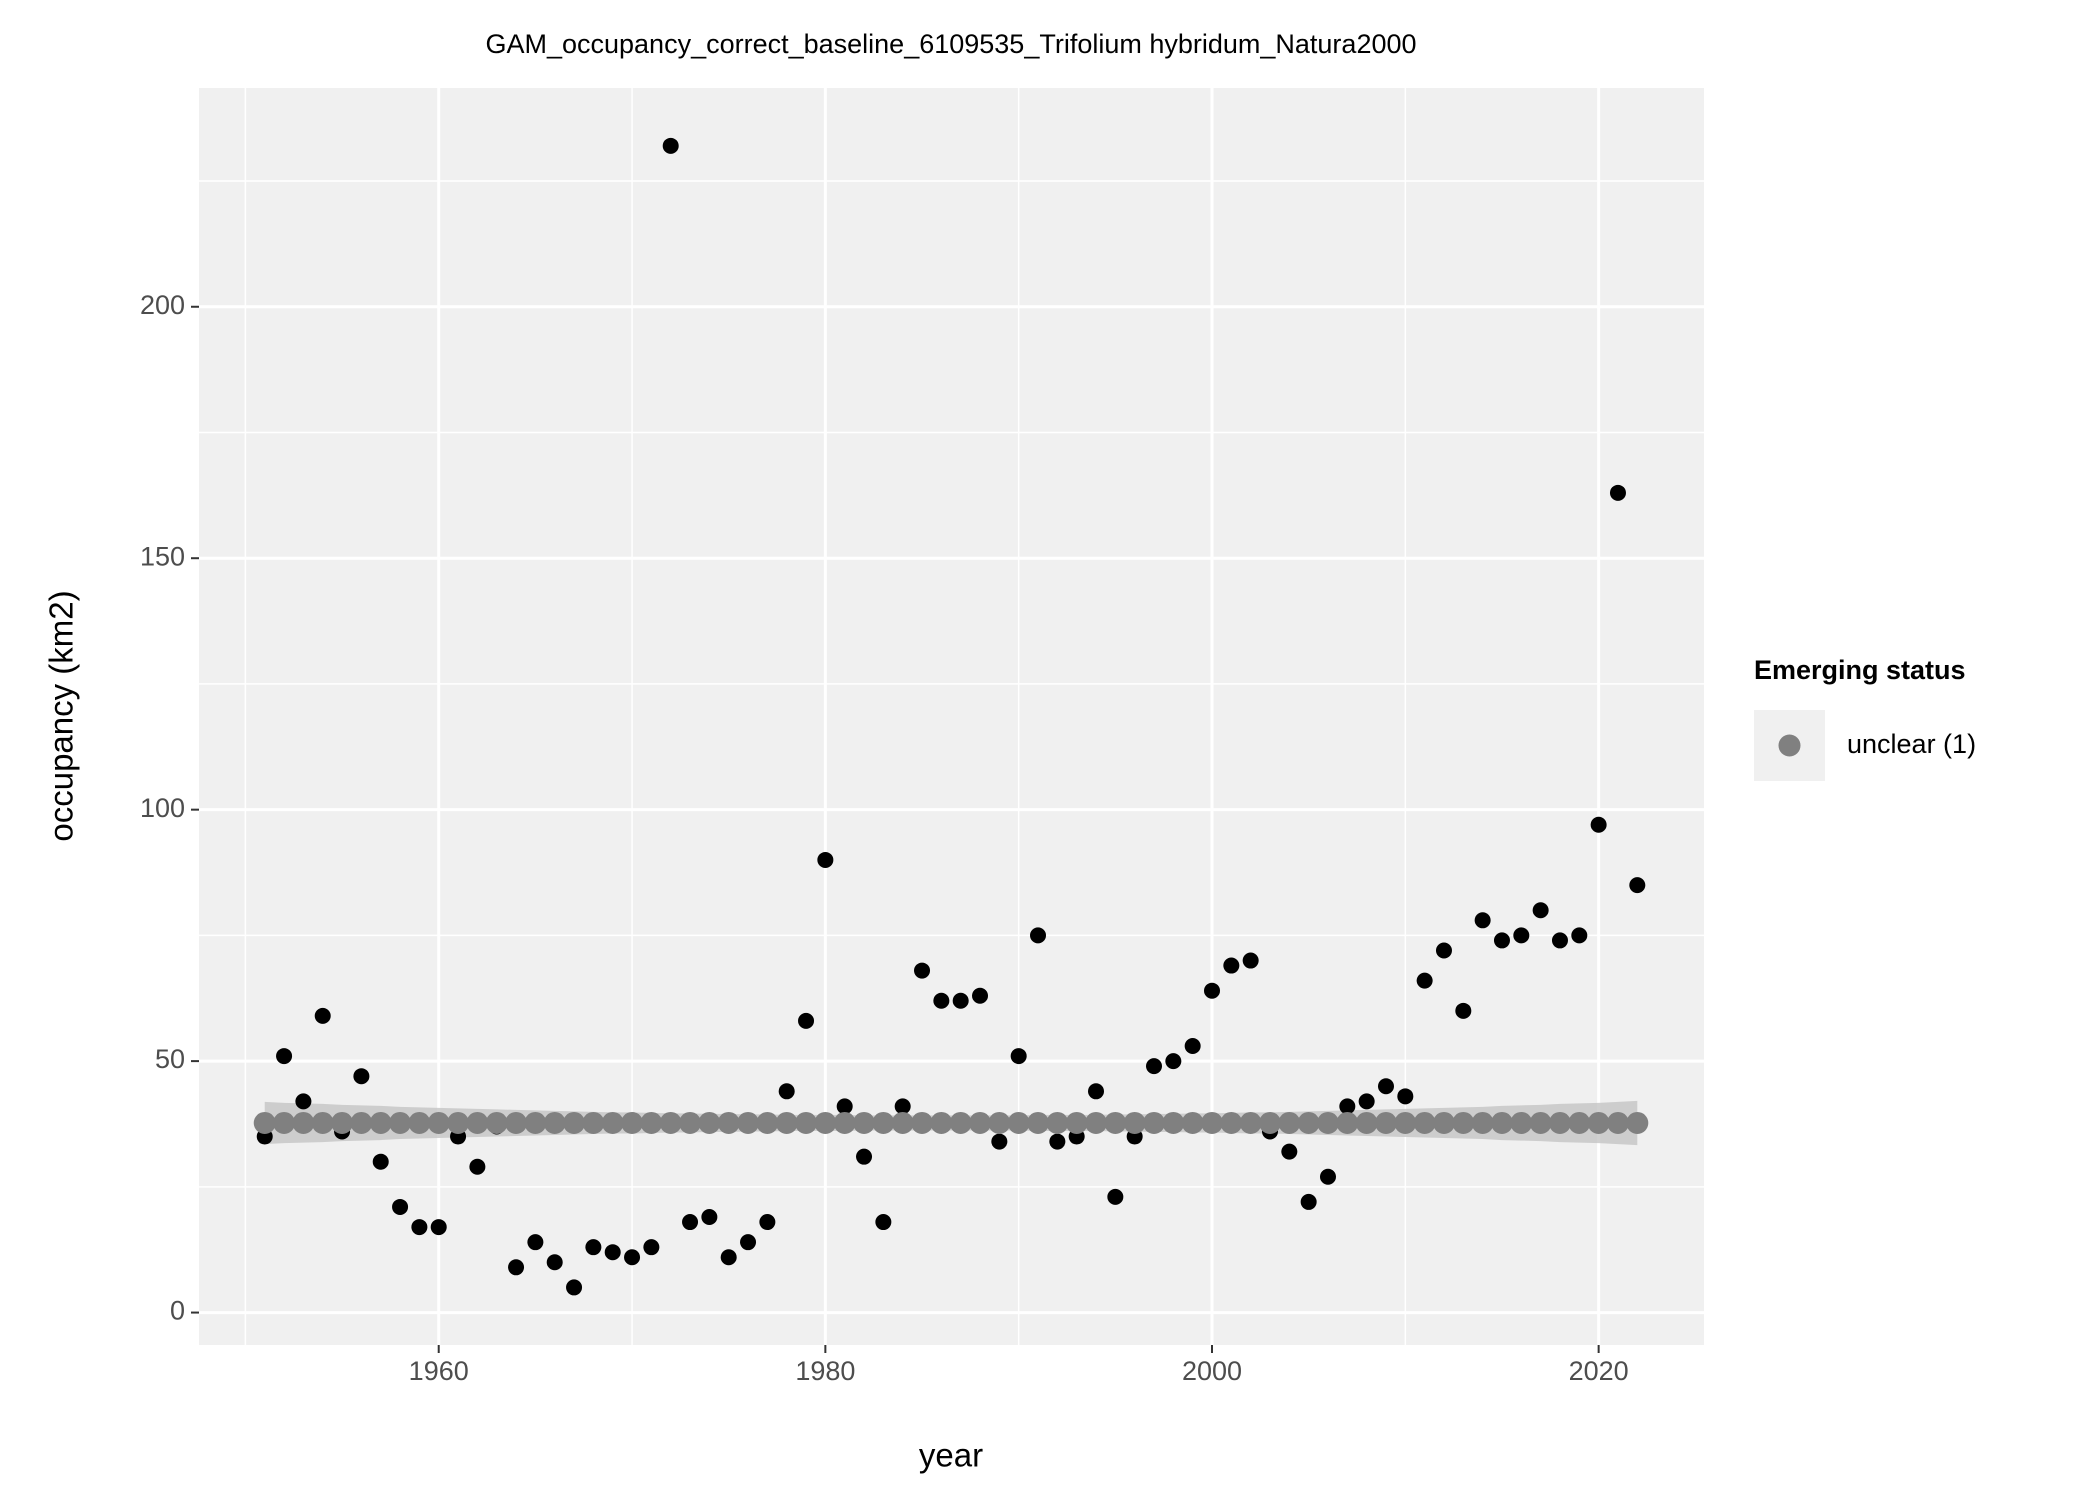 This screenshot has height=1499, width=2100. I want to click on legend-symbol, so click(1789, 745).